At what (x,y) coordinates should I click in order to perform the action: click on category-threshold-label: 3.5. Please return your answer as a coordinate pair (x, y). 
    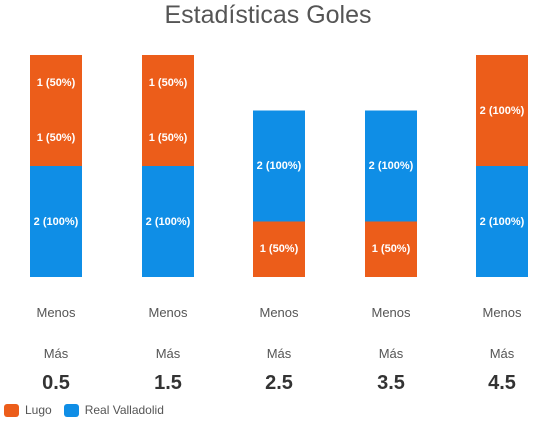
    Looking at the image, I should click on (391, 383).